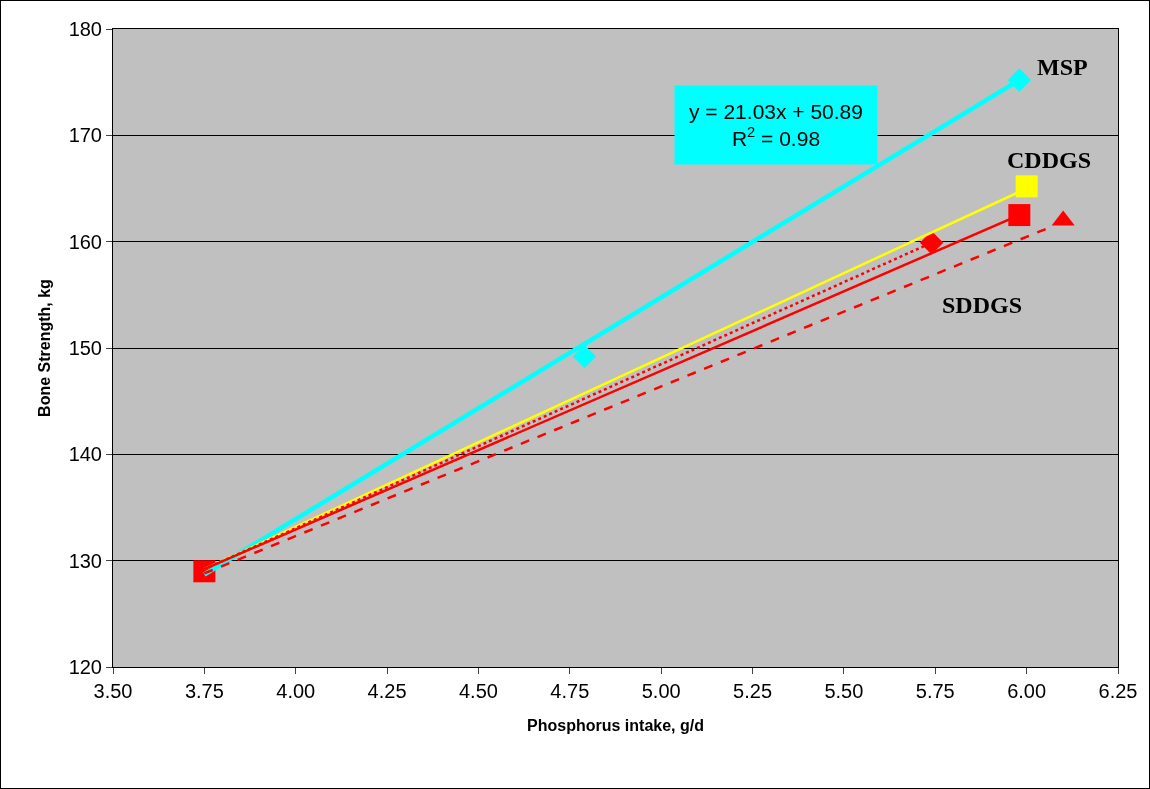  I want to click on x-tick-label: 4.00, so click(296, 691).